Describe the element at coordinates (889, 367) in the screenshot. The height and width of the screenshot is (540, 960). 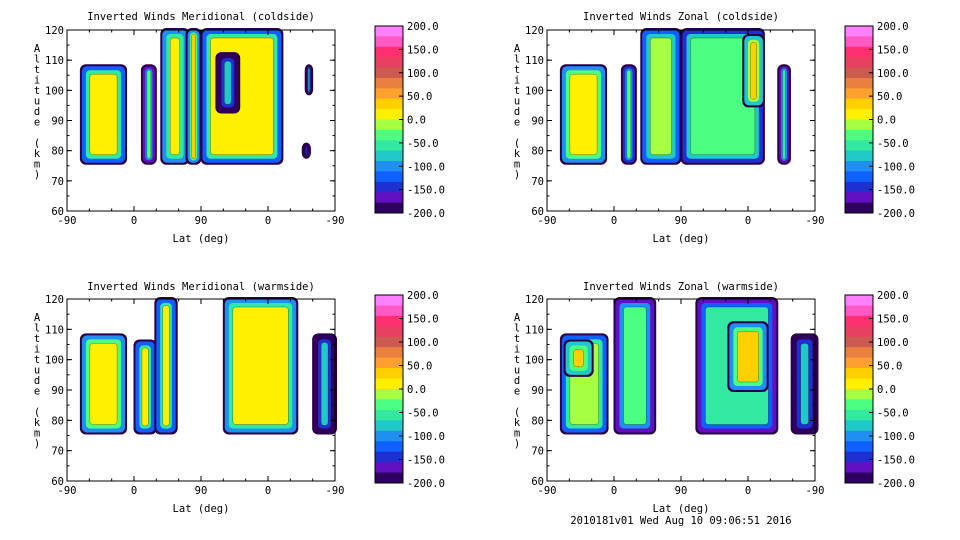
I see `colorbar-label: 50.0` at that location.